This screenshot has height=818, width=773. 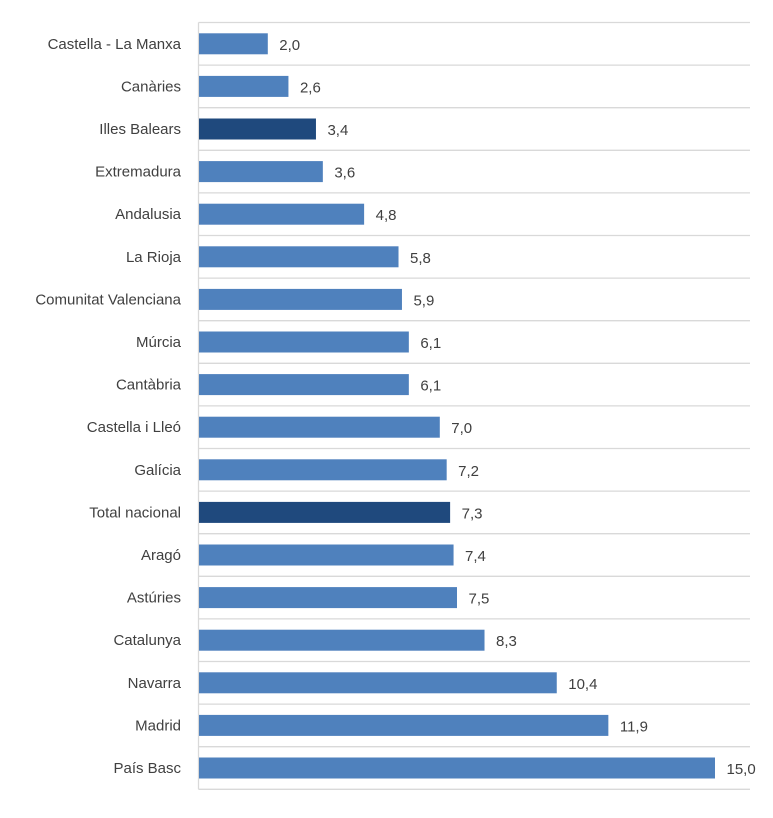 What do you see at coordinates (138, 172) in the screenshot?
I see `category-label: Extremadura` at bounding box center [138, 172].